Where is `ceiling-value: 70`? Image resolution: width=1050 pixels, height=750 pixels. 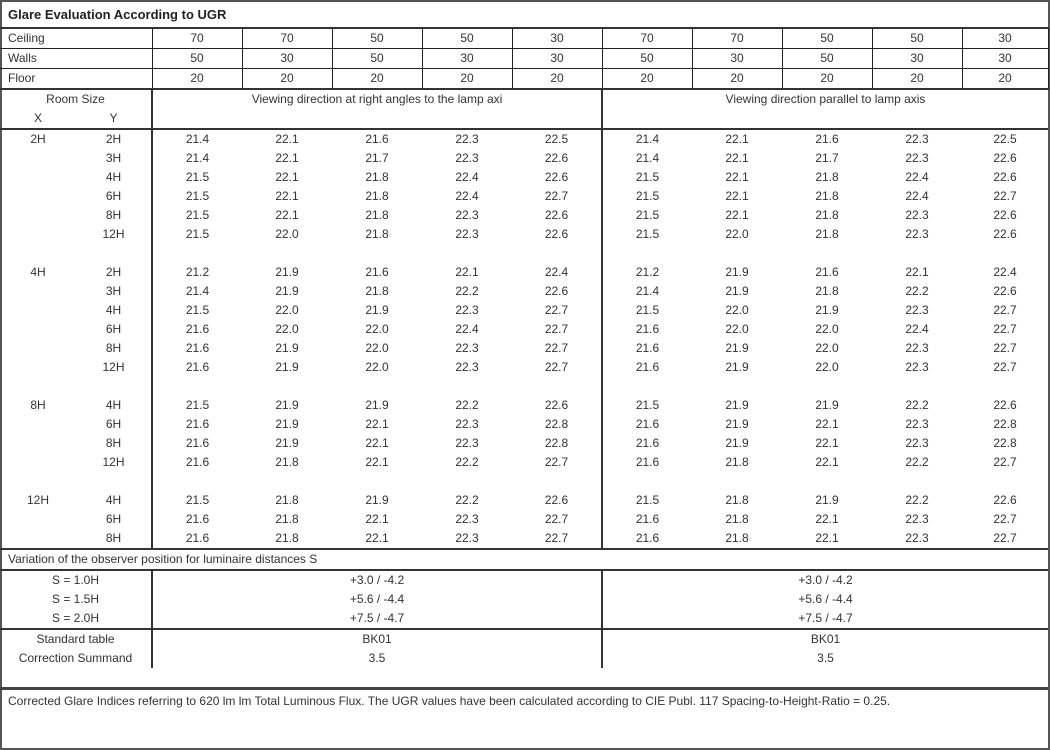
ceiling-value: 70 is located at coordinates (197, 38).